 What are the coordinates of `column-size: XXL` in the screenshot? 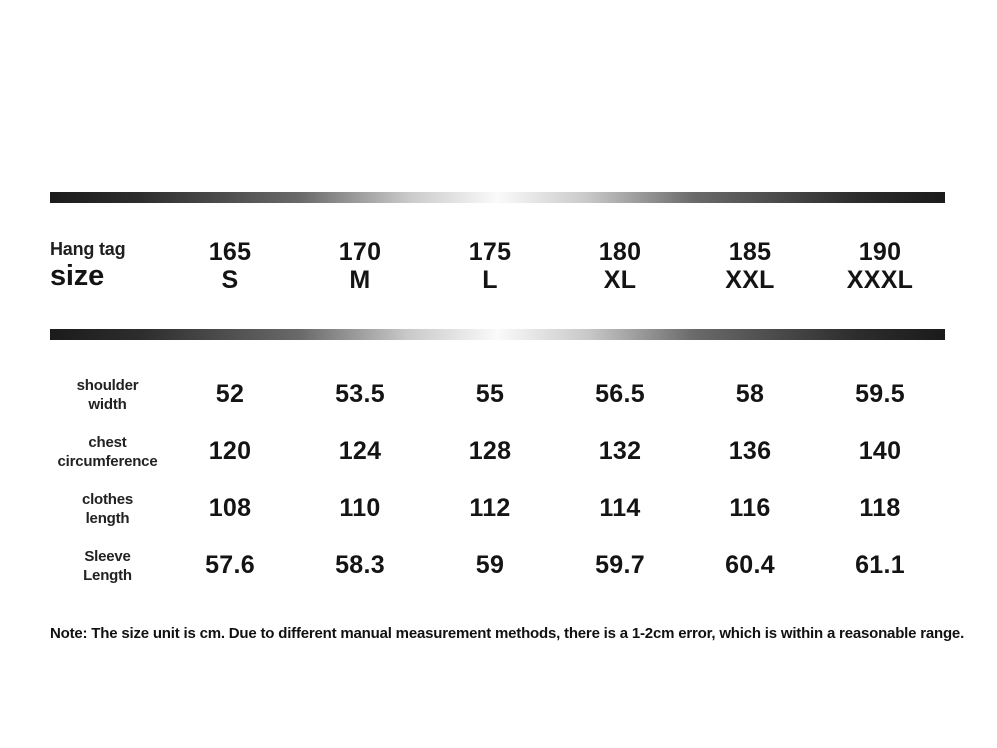 It's located at (750, 280).